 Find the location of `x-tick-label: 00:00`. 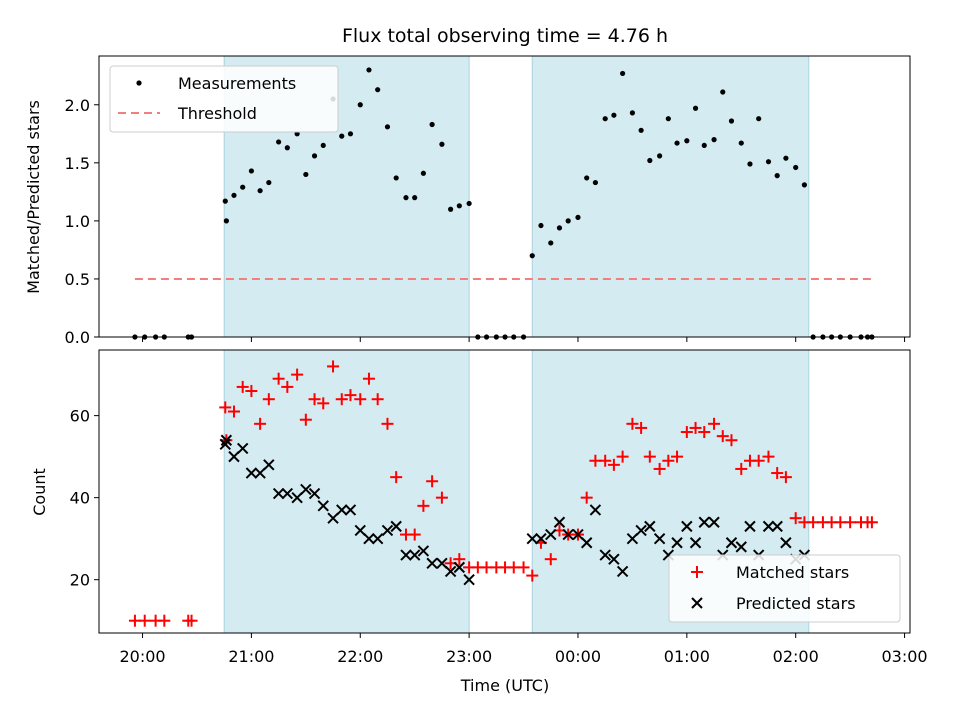

x-tick-label: 00:00 is located at coordinates (578, 656).